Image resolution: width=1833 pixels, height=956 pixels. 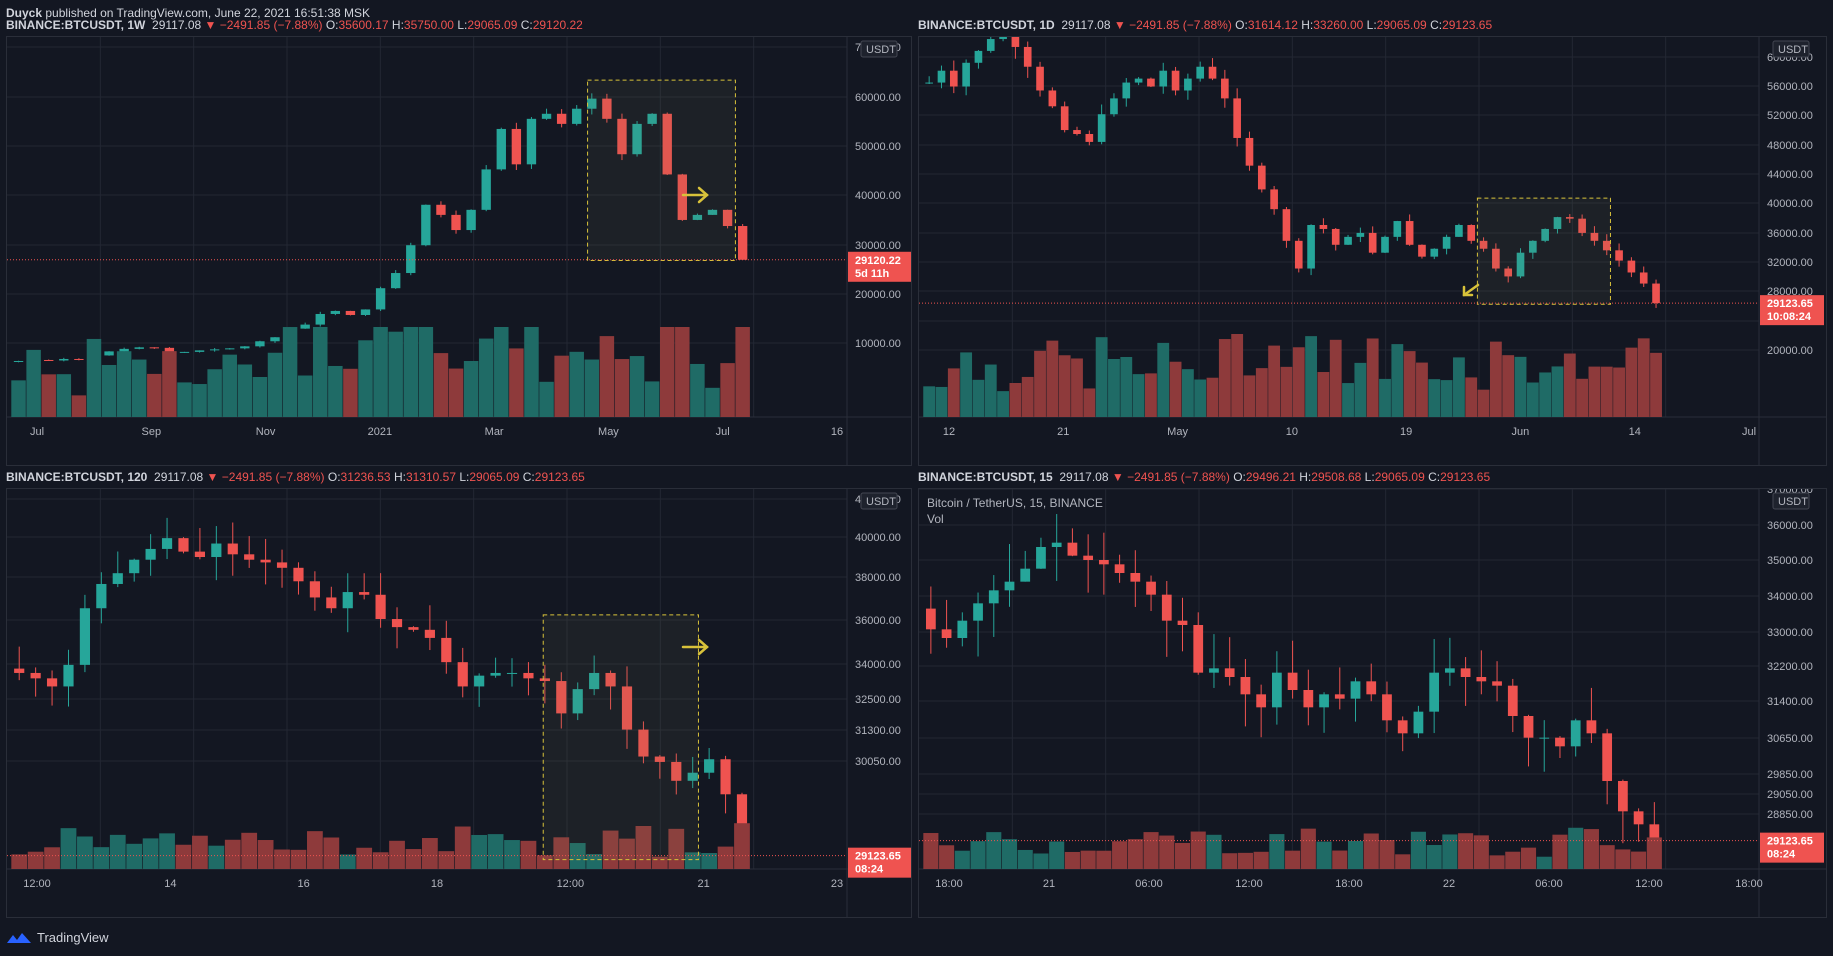 What do you see at coordinates (1790, 234) in the screenshot?
I see `price-tick-label: 36000.00` at bounding box center [1790, 234].